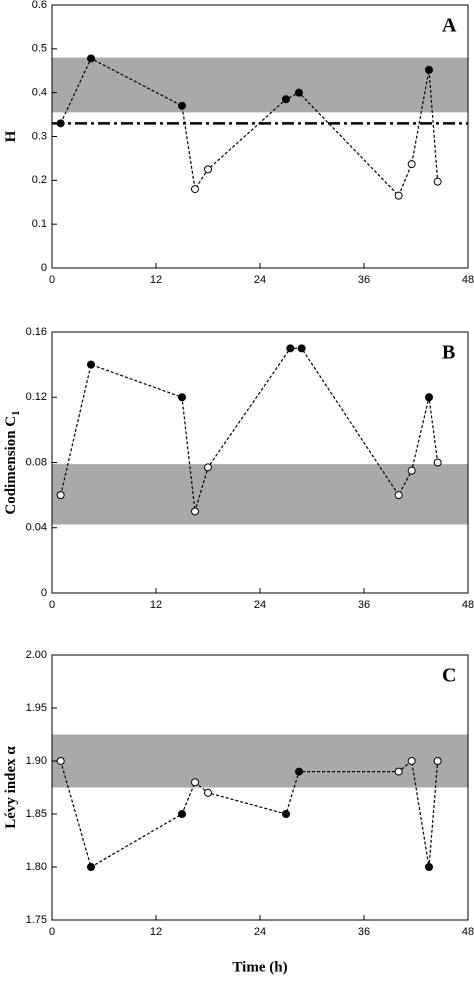 Image resolution: width=474 pixels, height=988 pixels. Describe the element at coordinates (449, 676) in the screenshot. I see `panel-label: C` at that location.